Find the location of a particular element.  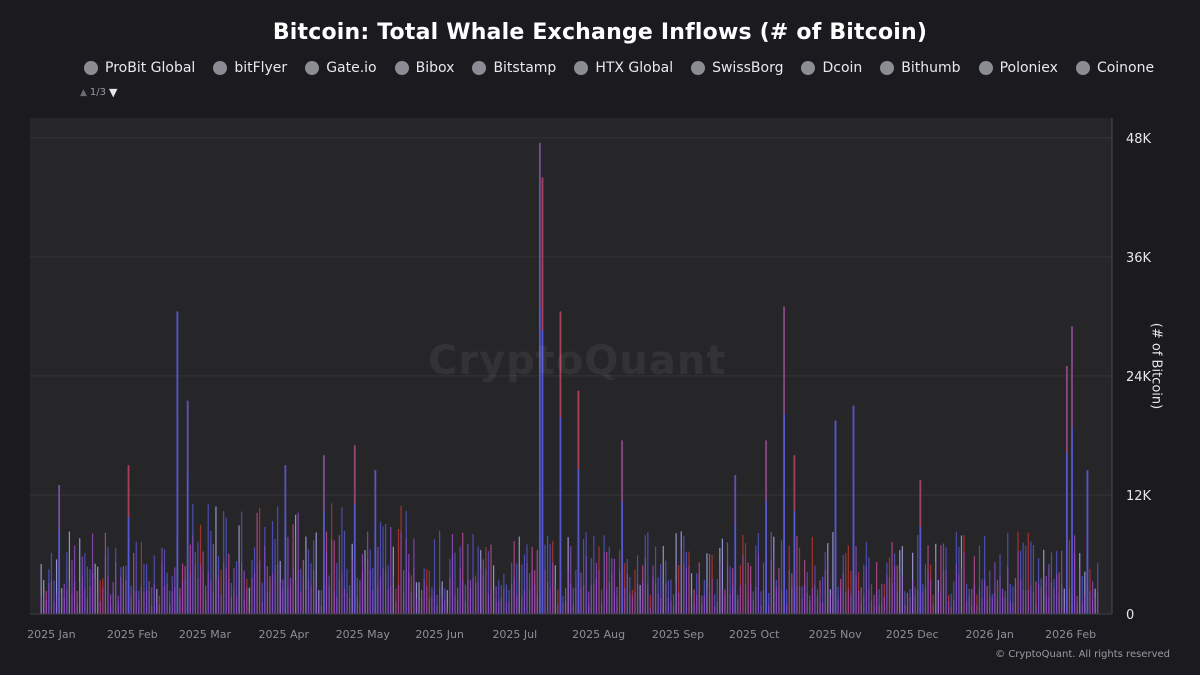

pager-up-arrow-icon: ▲ is located at coordinates (83, 92).